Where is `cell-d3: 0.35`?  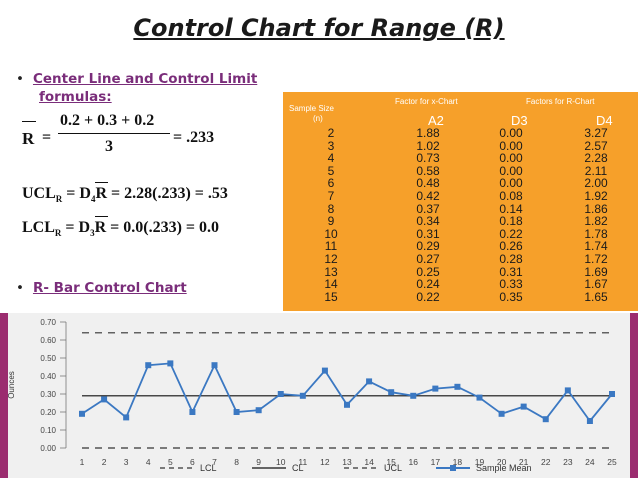 cell-d3: 0.35 is located at coordinates (511, 296).